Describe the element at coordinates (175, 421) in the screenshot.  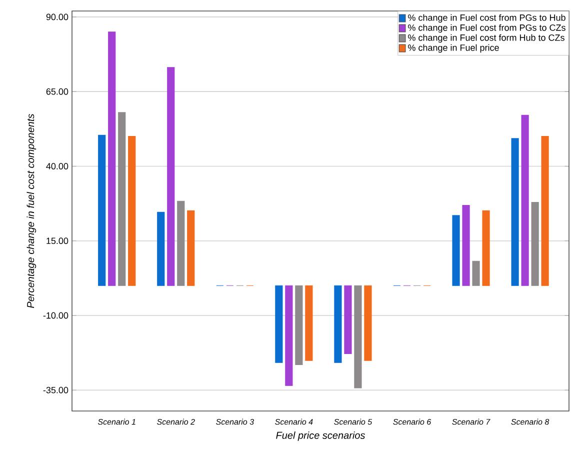
I see `x-tick-label: Scenario 2` at that location.